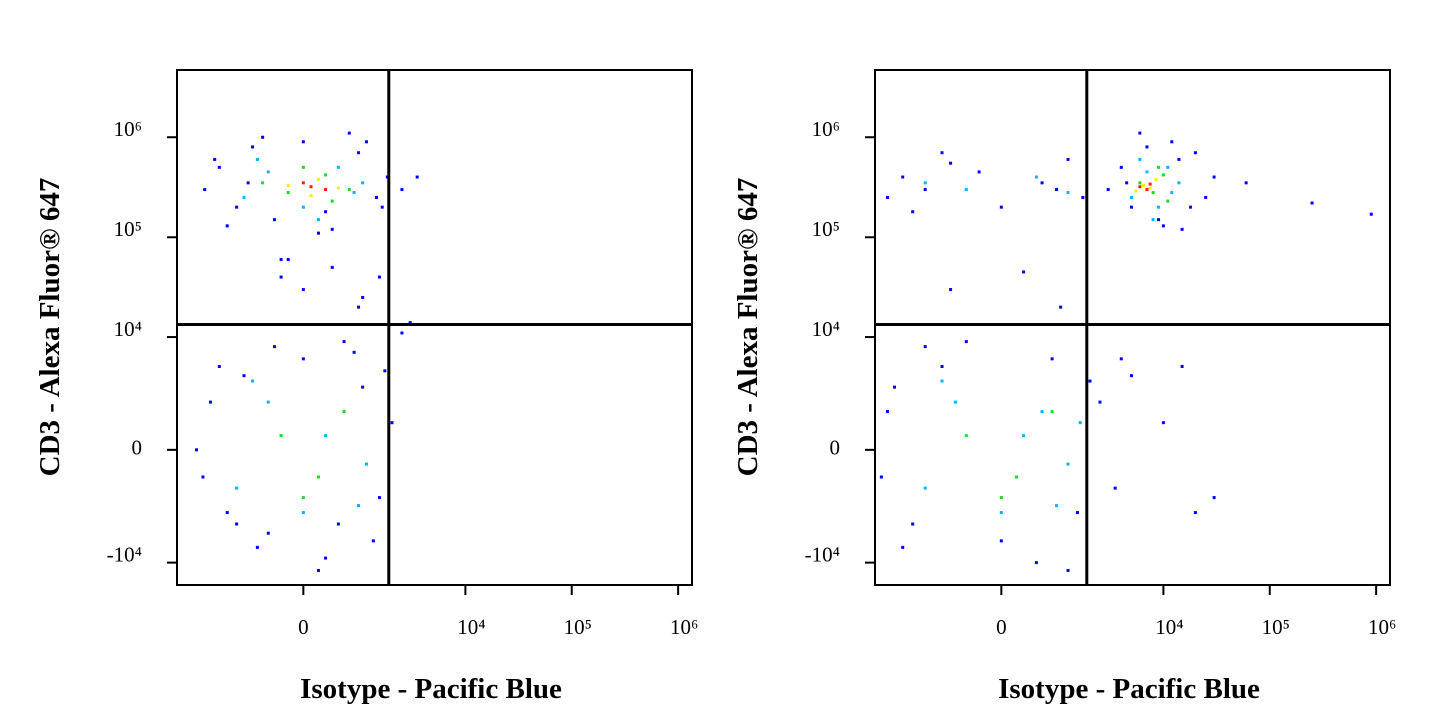 The width and height of the screenshot is (1445, 723). I want to click on y-tick-label: 10⁵, so click(128, 229).